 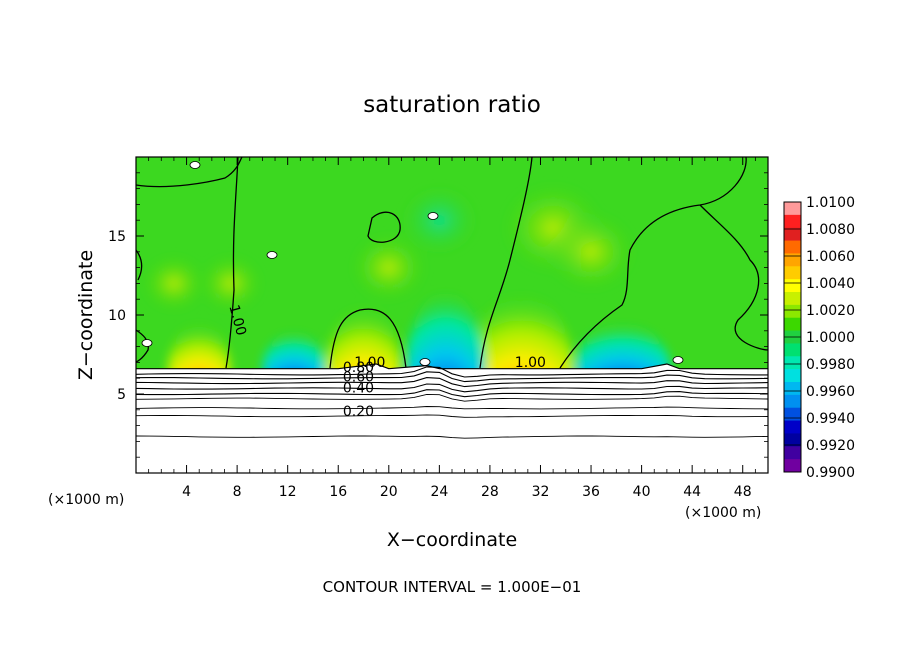 I want to click on contour-interval-text: CONTOUR INTERVAL = 1.000E−01, so click(x=452, y=587).